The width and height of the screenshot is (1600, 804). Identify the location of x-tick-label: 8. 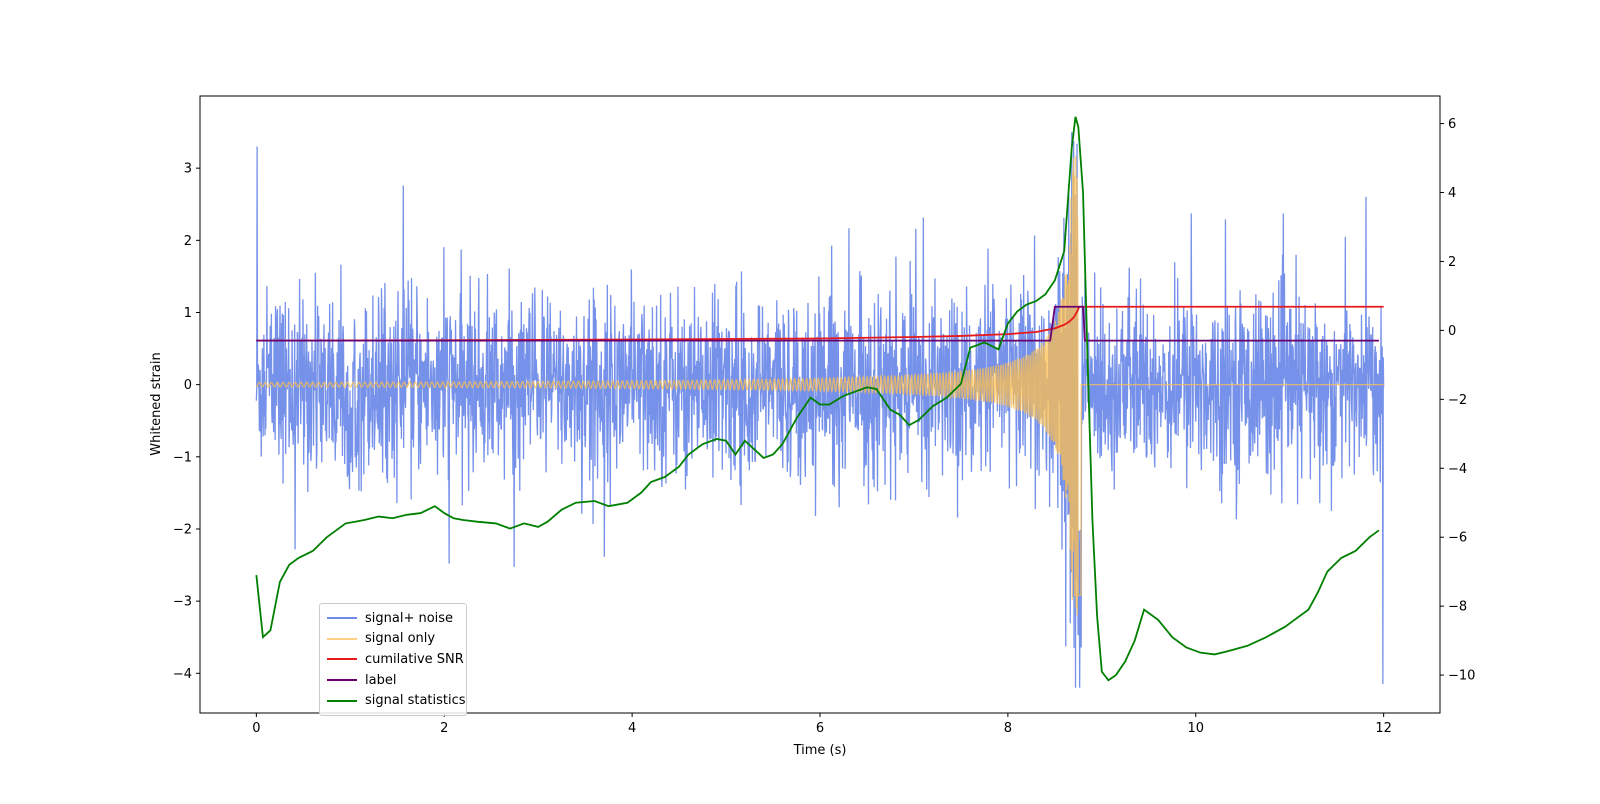
(1008, 728).